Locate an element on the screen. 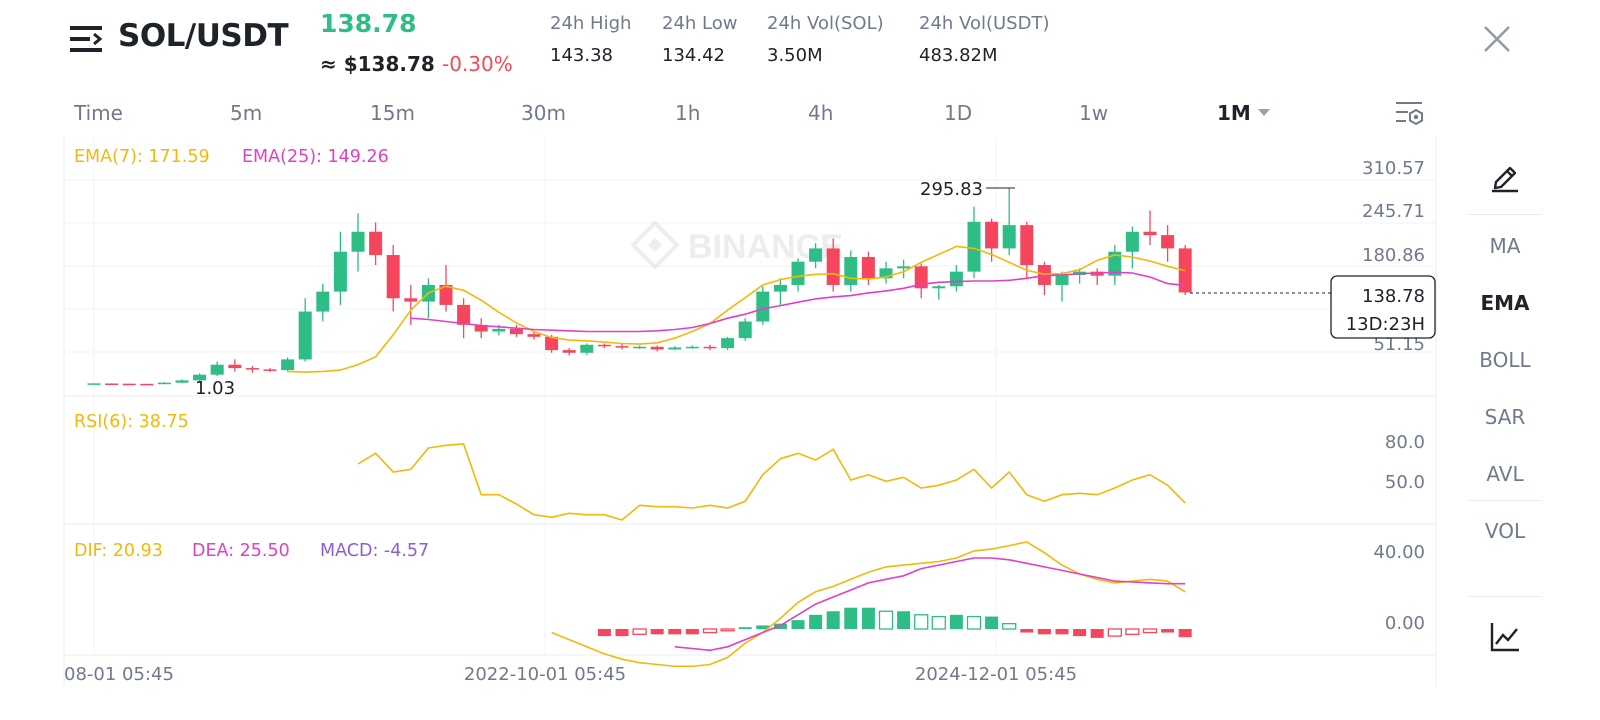 The image size is (1600, 720). price-tick: 51.15 is located at coordinates (1399, 344).